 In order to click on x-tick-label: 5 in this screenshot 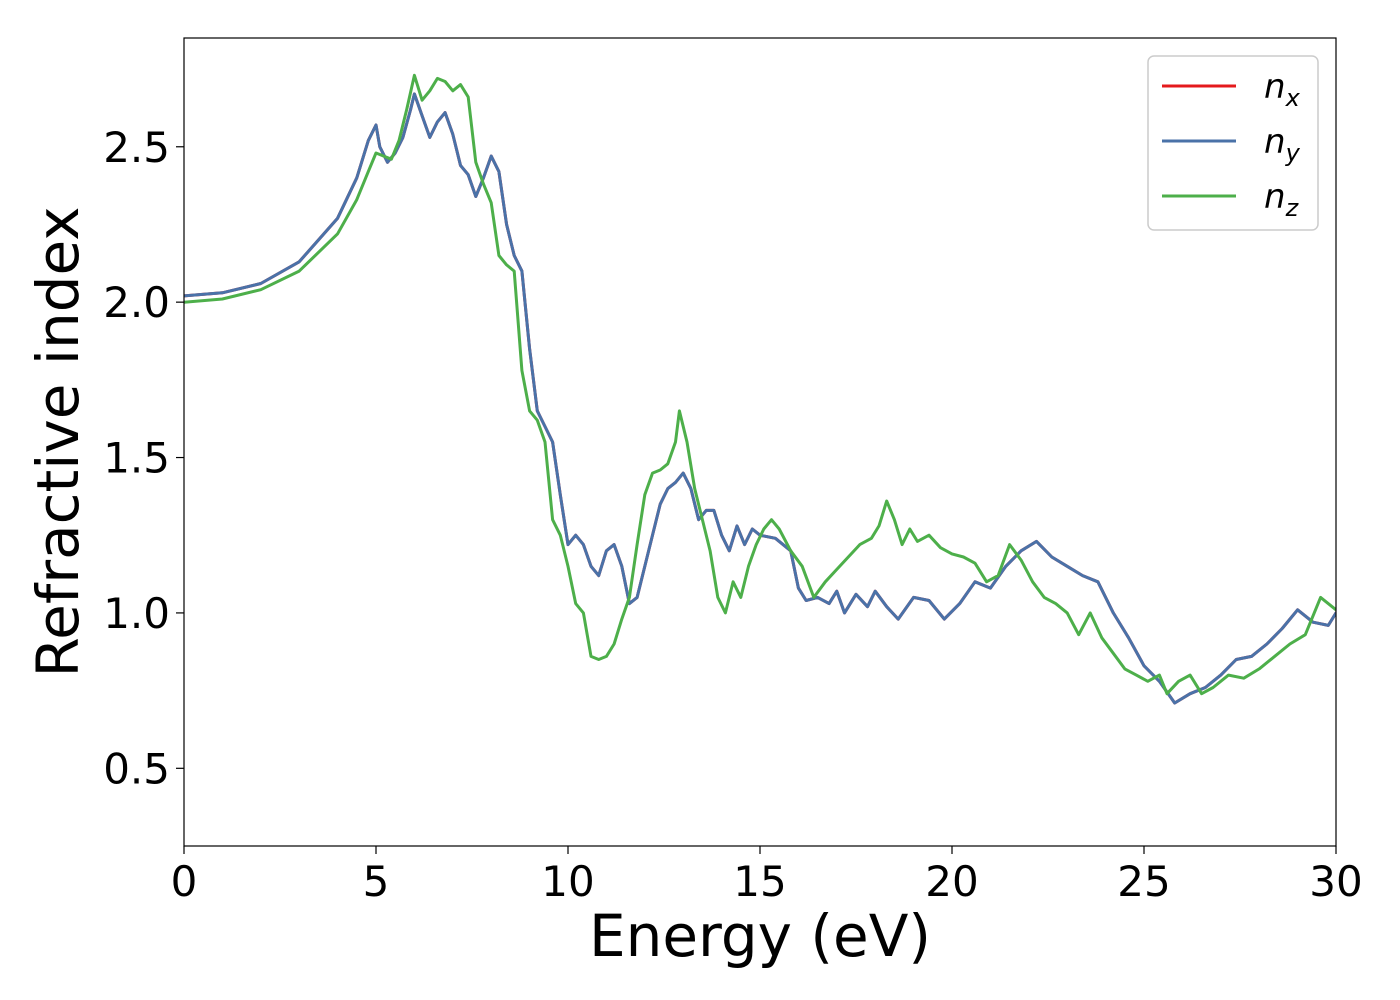, I will do `click(376, 881)`.